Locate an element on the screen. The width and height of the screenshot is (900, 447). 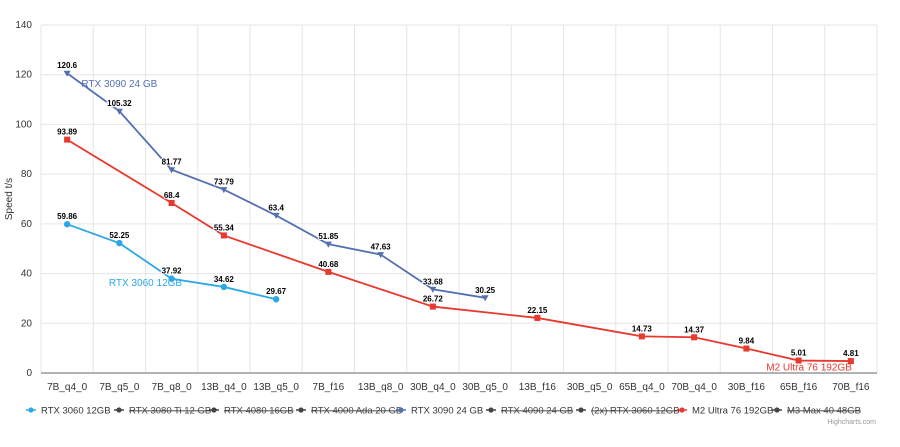
x-tick-label: 65B_f16 is located at coordinates (799, 387).